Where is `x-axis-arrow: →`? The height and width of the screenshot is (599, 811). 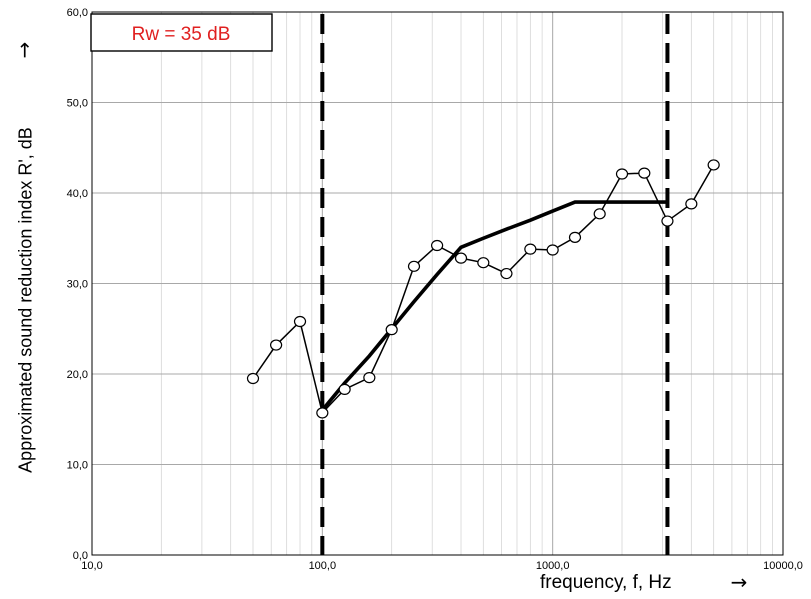
x-axis-arrow: → is located at coordinates (739, 582).